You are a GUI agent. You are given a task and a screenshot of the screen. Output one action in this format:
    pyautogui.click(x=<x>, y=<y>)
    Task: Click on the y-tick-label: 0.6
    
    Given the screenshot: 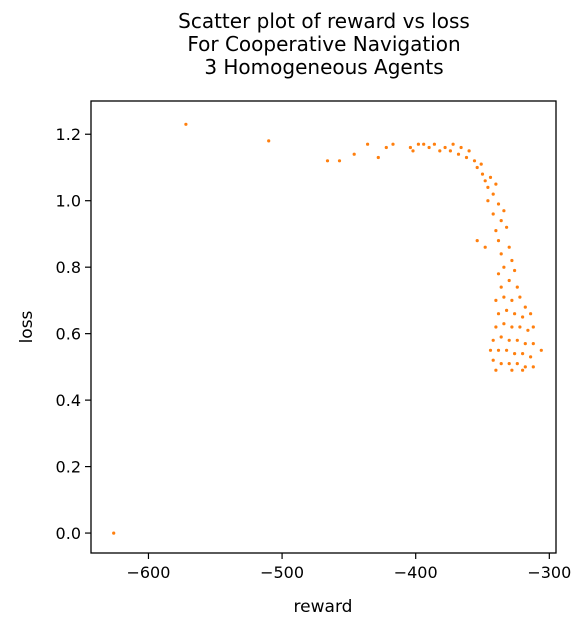 What is the action you would take?
    pyautogui.click(x=68, y=334)
    